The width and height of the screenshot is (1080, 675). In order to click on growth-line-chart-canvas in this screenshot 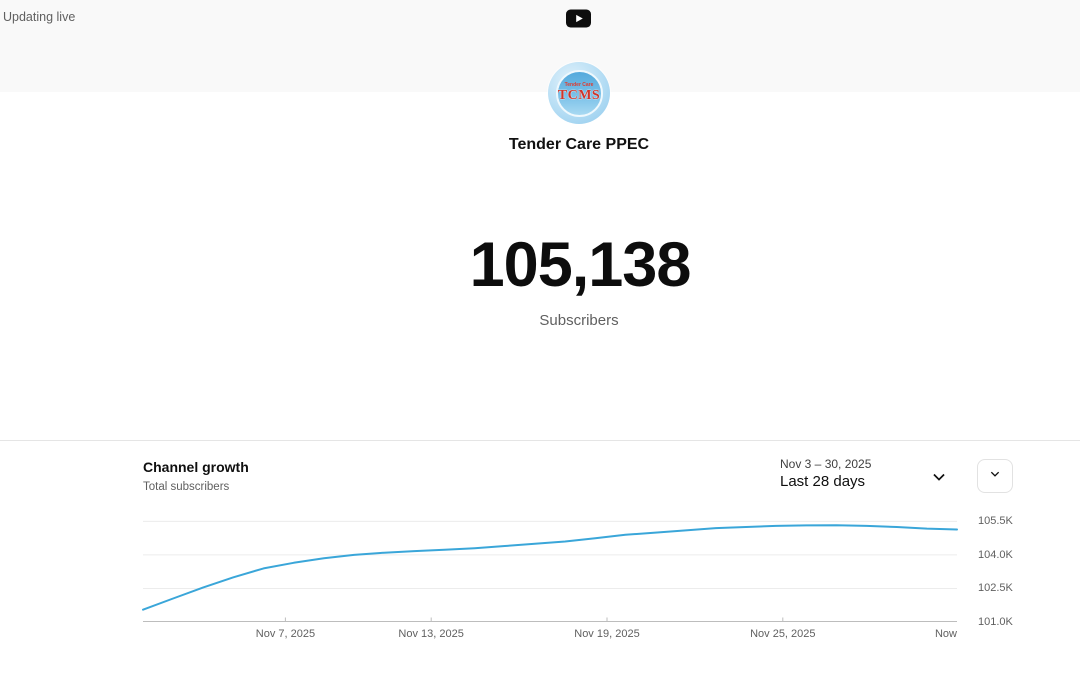, I will do `click(550, 571)`.